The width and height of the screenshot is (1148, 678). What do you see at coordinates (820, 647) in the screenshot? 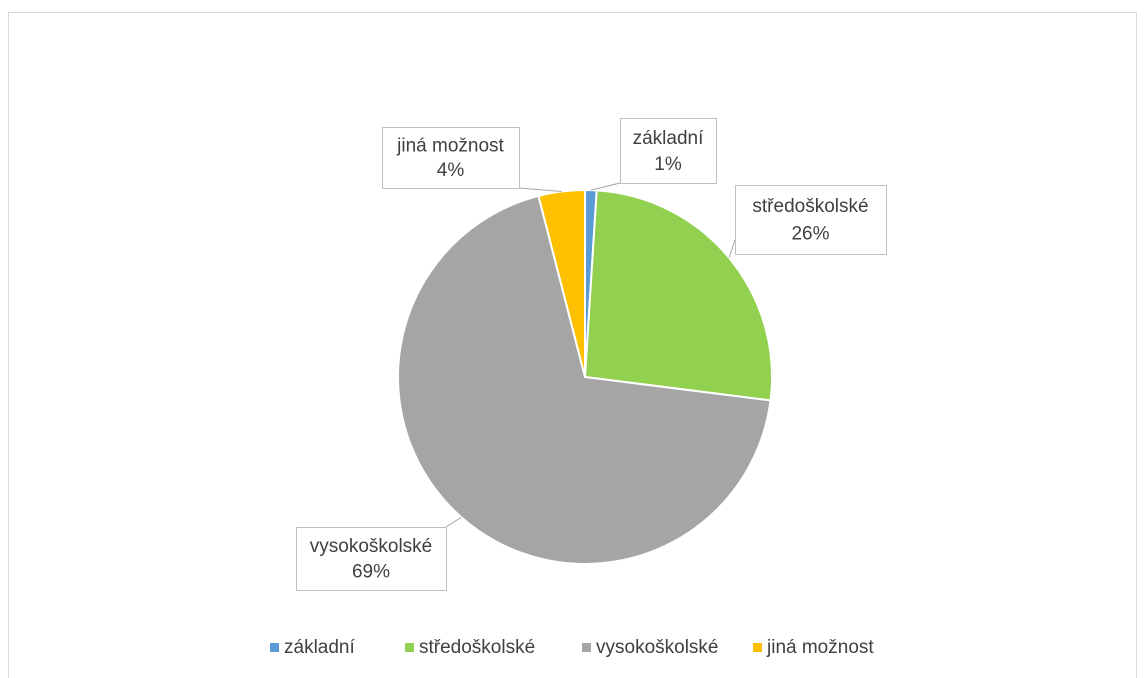
I see `legend-label: jiná možnost` at bounding box center [820, 647].